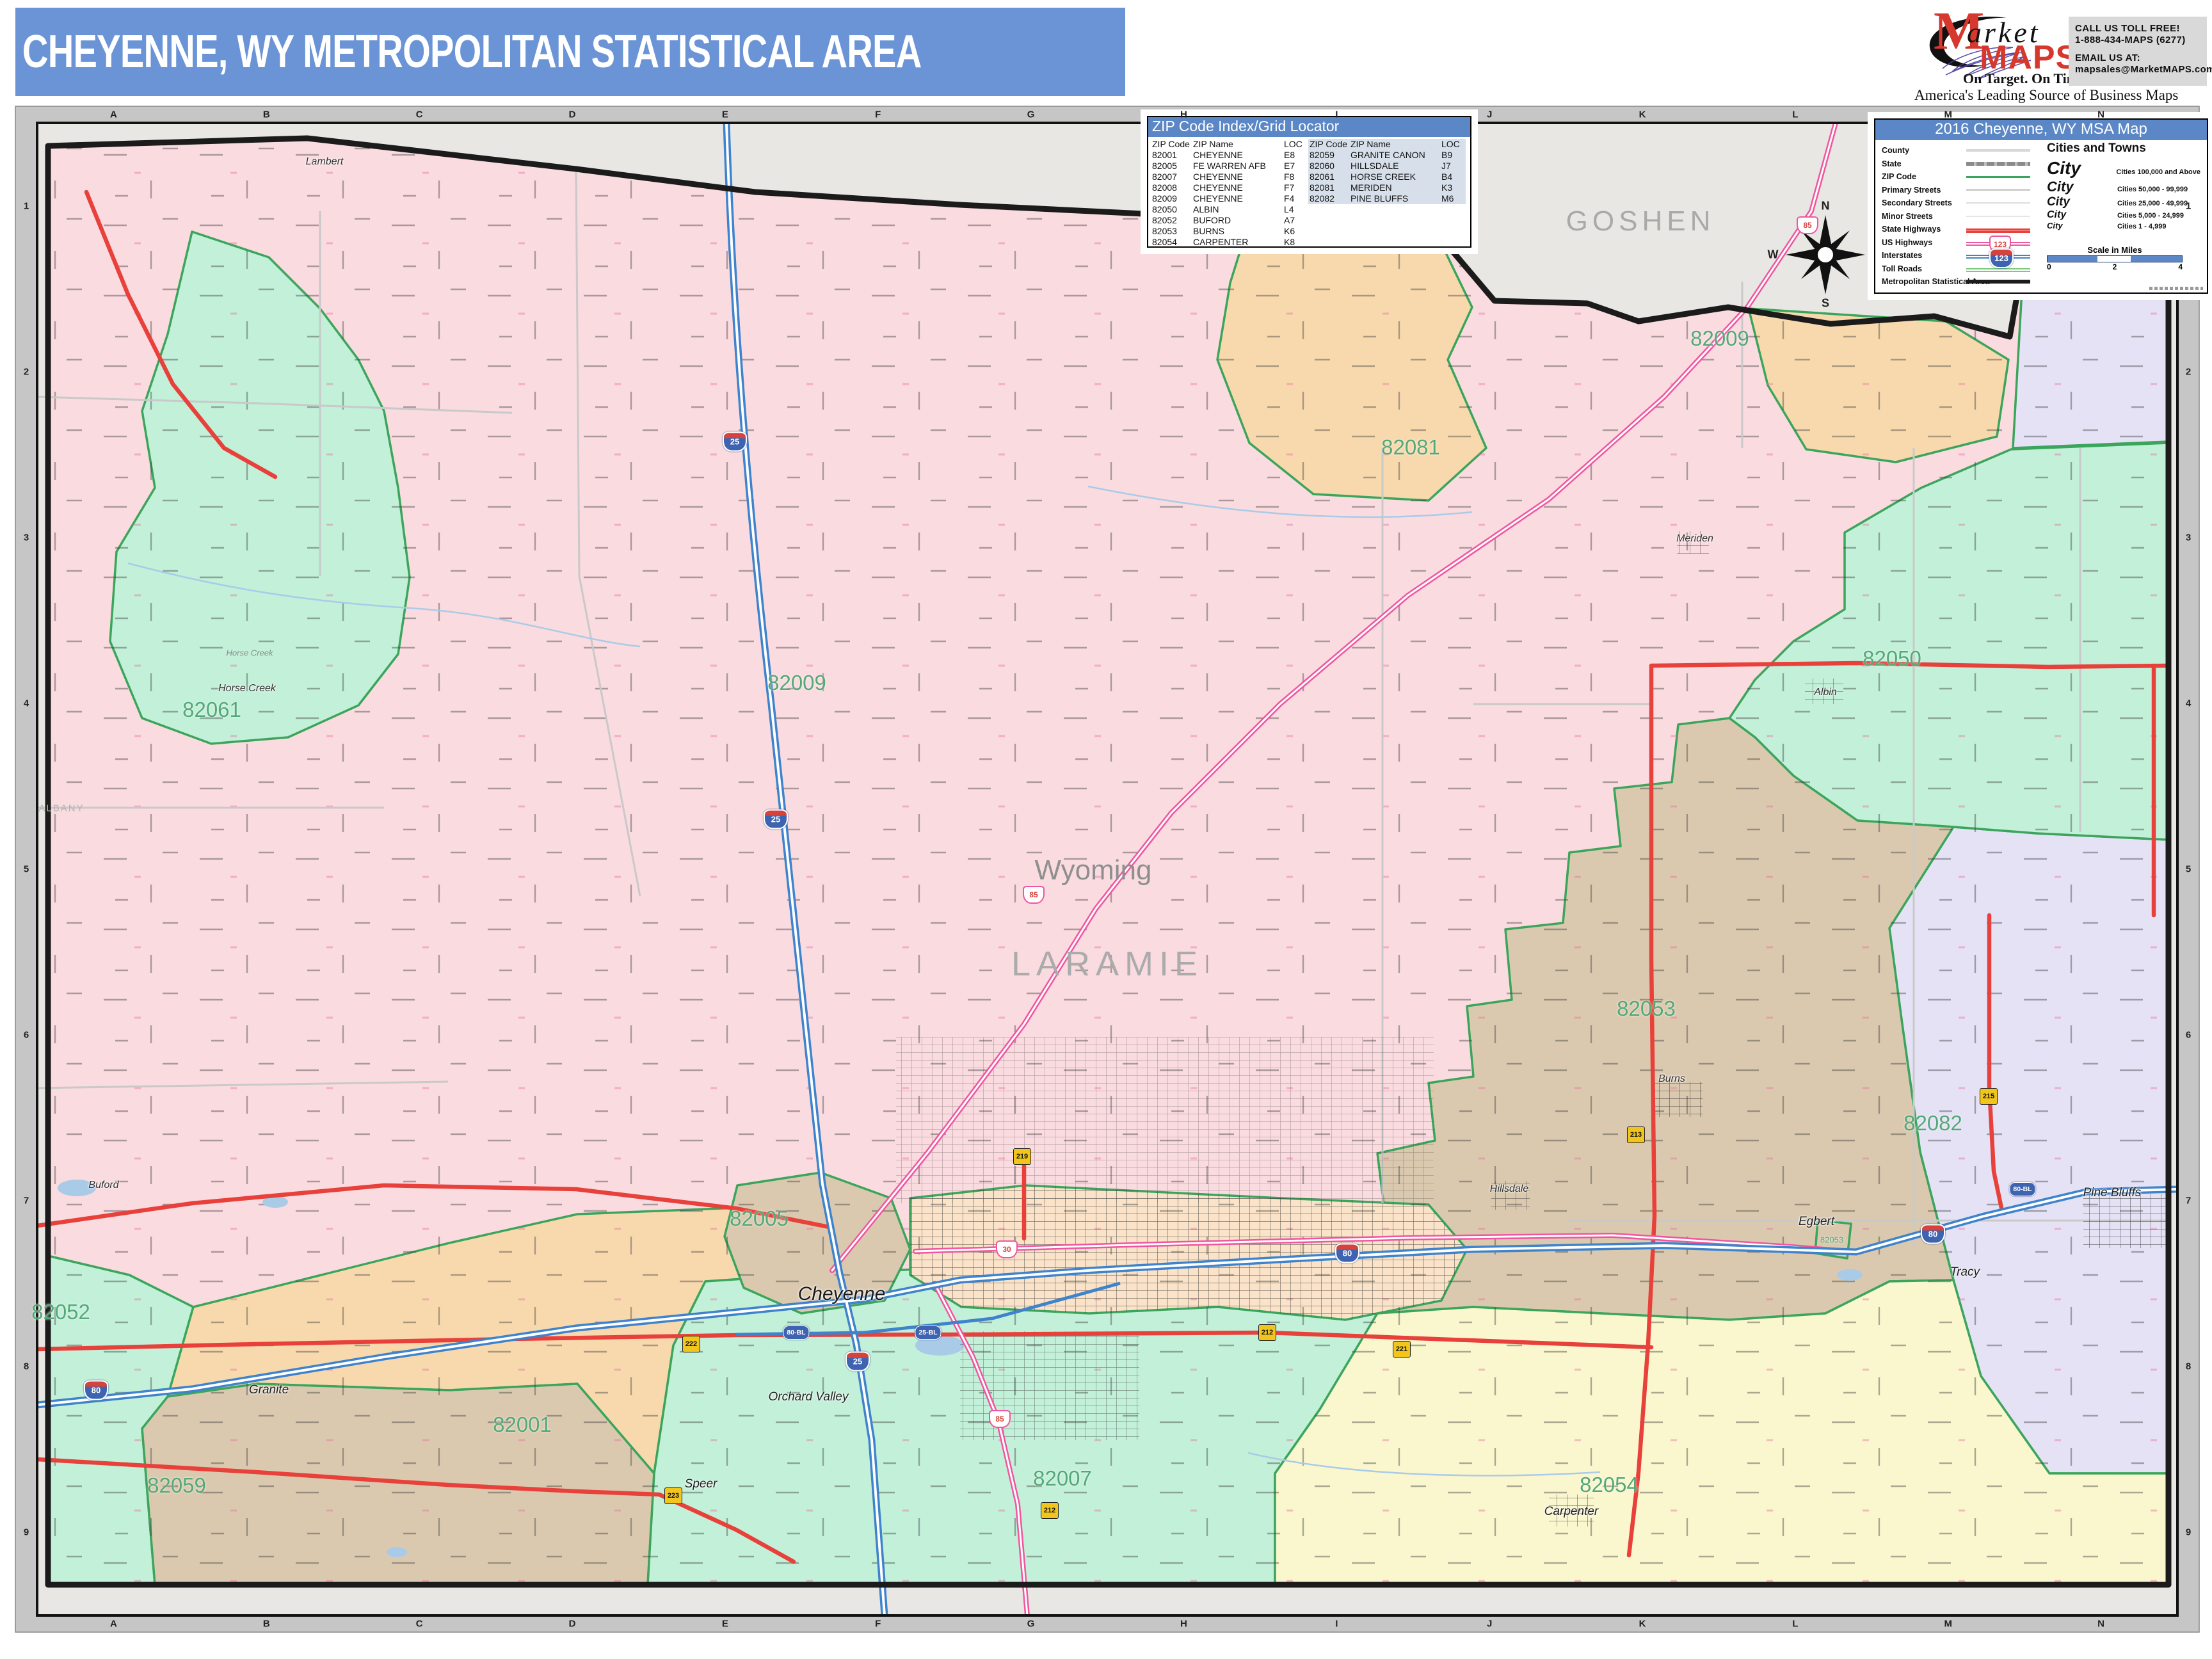  Describe the element at coordinates (1825, 303) in the screenshot. I see `compass-s: S` at that location.